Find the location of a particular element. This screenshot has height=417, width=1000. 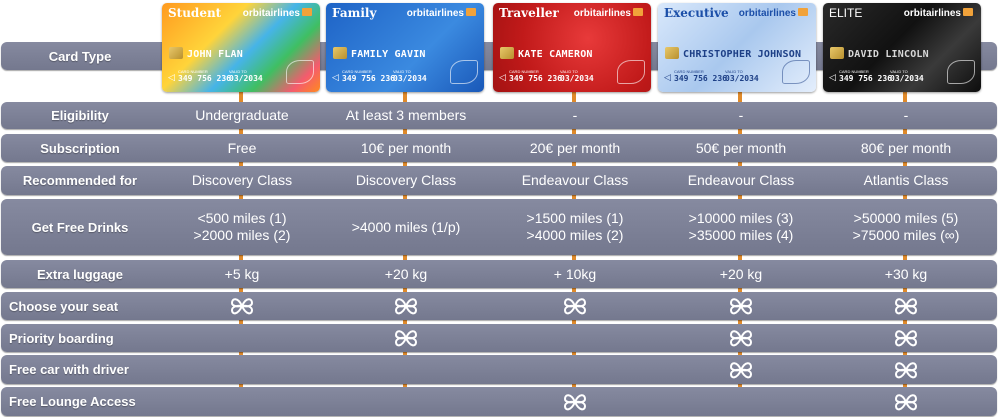

row-label: Free car with driver is located at coordinates (69, 369).